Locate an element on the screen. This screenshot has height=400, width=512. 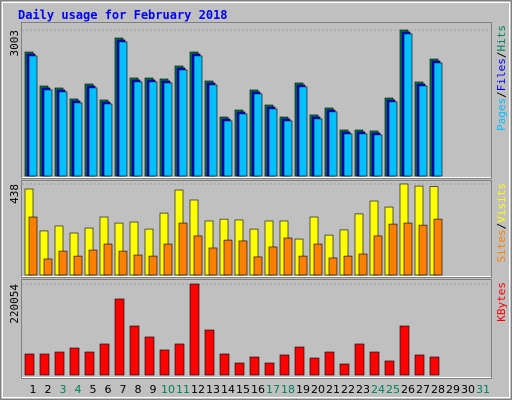
x-tick-label: 5 is located at coordinates (93, 389).